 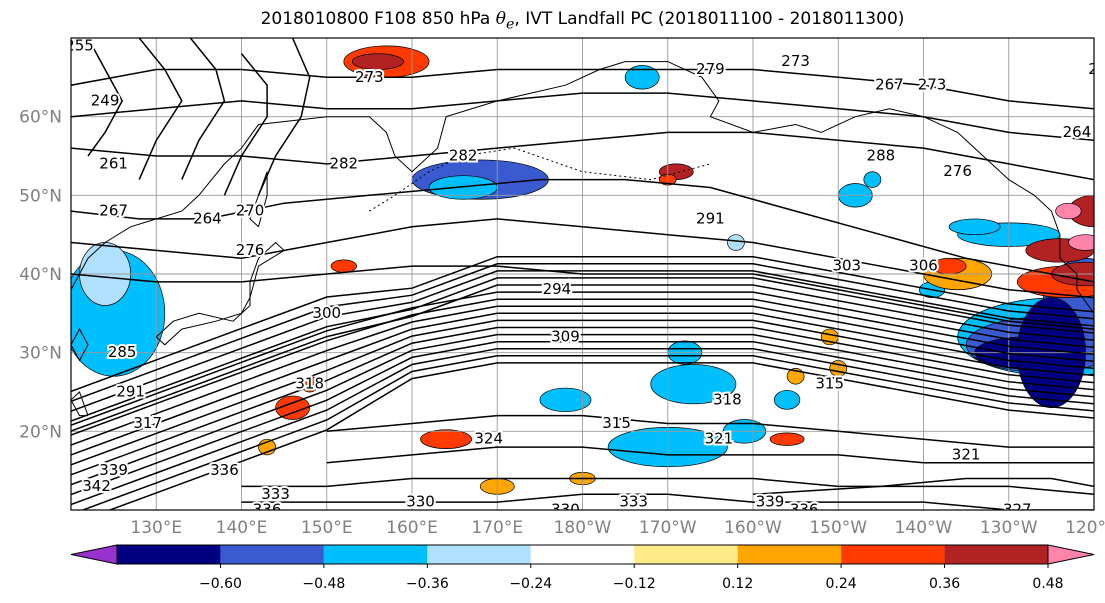 I want to click on lat-label: 30°N, so click(x=40, y=354).